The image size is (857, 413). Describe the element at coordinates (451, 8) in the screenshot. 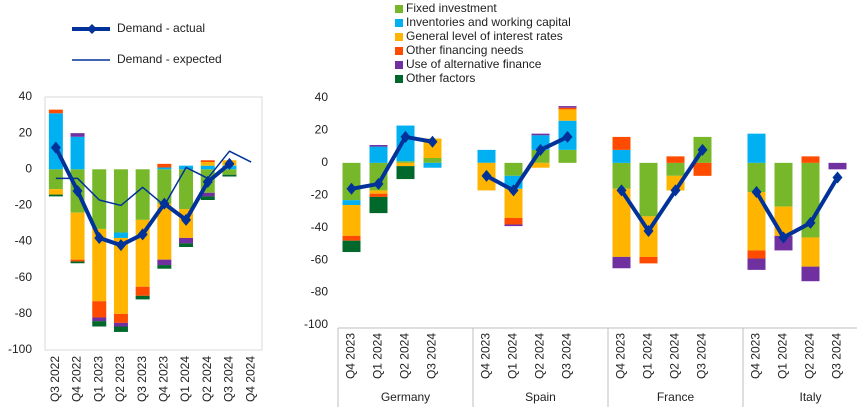

I see `legend-label: Fixed investment` at that location.